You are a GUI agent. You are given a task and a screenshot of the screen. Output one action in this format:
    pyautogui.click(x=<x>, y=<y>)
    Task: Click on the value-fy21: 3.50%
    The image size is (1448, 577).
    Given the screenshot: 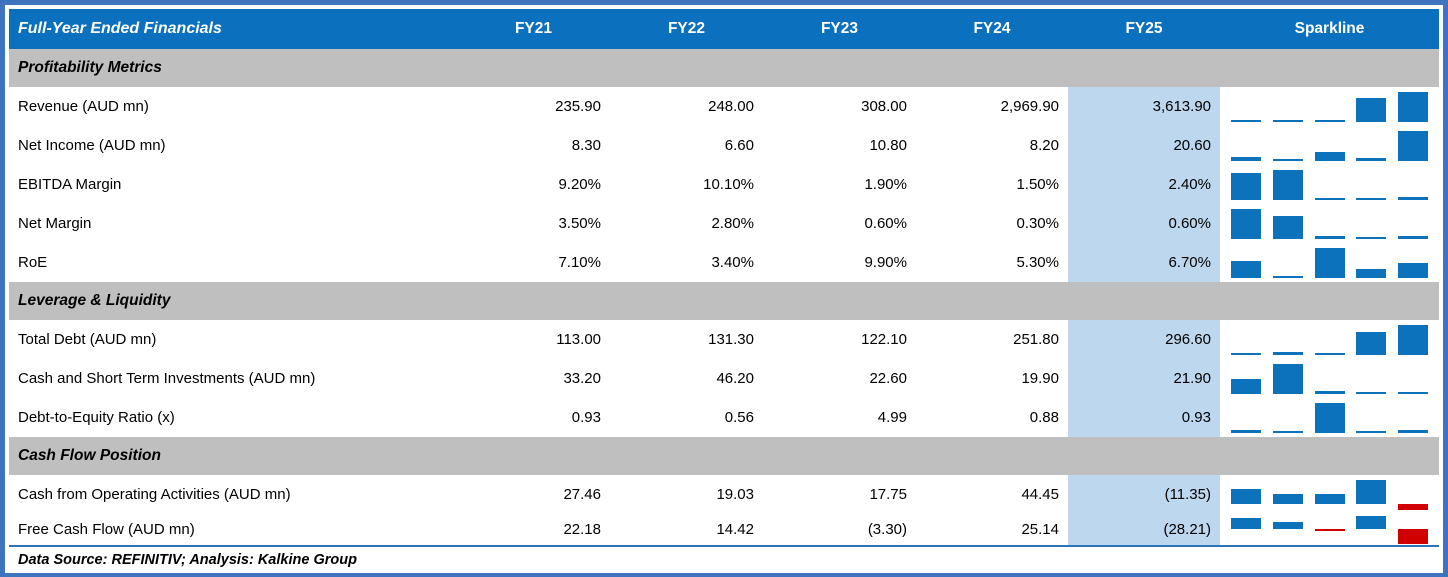 What is the action you would take?
    pyautogui.click(x=579, y=223)
    